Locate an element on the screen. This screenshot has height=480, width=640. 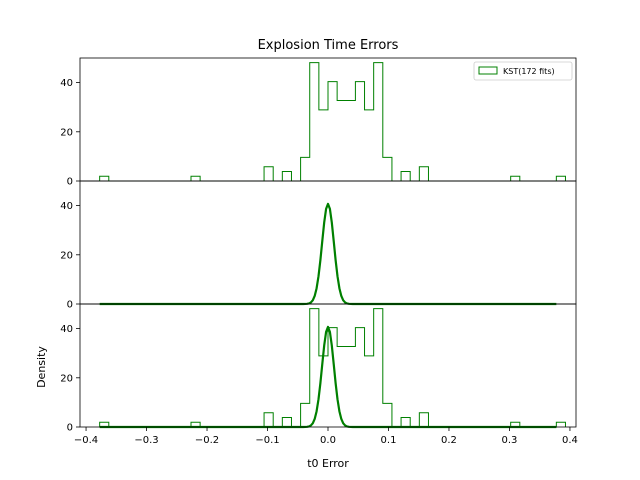
legend: KST(172 fits) is located at coordinates (523, 71).